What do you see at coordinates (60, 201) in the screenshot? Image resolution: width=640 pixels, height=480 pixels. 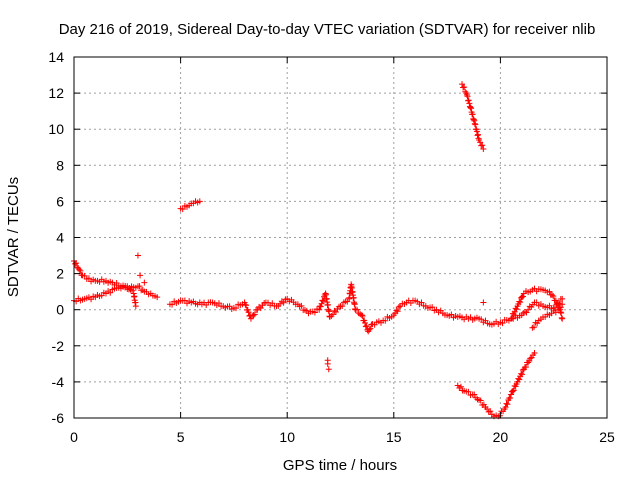 I see `y-tick-label: 6` at bounding box center [60, 201].